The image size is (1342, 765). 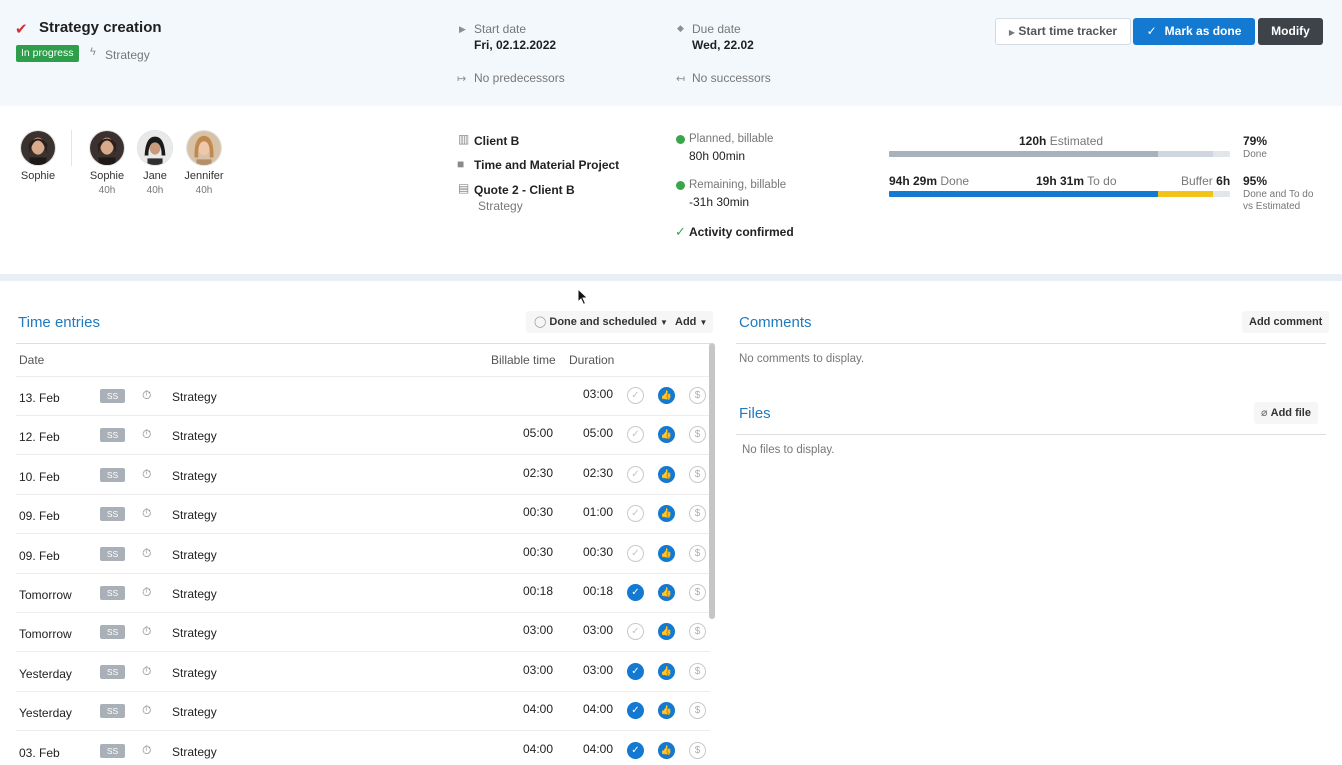 What do you see at coordinates (363, 672) in the screenshot?
I see `table-row: Yesterday SS ⏱ Strategy 03:00 03:00 ✓ 👍 $` at bounding box center [363, 672].